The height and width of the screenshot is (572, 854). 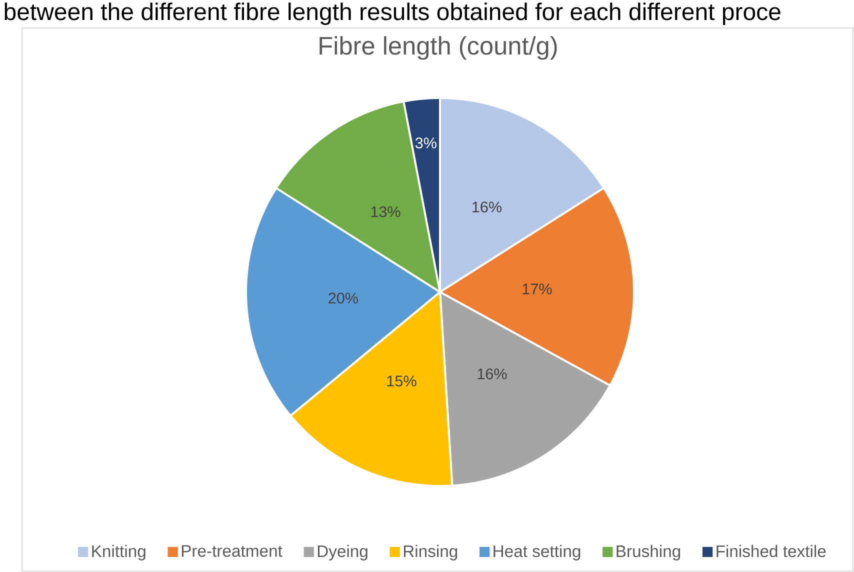 What do you see at coordinates (392, 13) in the screenshot?
I see `text: between the different fibre length results obtained for each different proce` at bounding box center [392, 13].